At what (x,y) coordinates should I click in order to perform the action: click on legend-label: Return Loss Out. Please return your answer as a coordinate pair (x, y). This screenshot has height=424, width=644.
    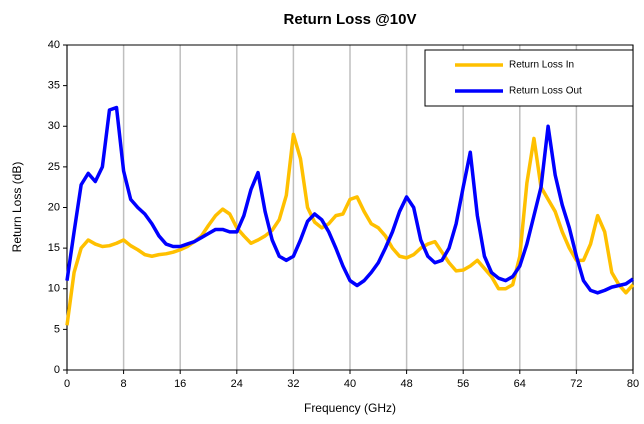
    Looking at the image, I should click on (545, 91).